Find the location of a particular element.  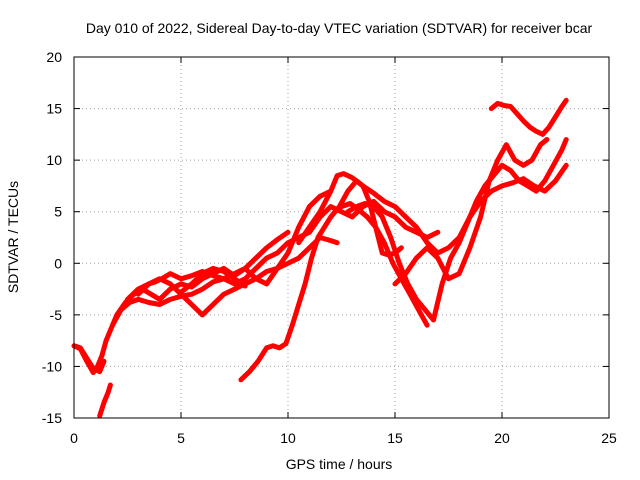

x-tick-label: 25 is located at coordinates (609, 438).